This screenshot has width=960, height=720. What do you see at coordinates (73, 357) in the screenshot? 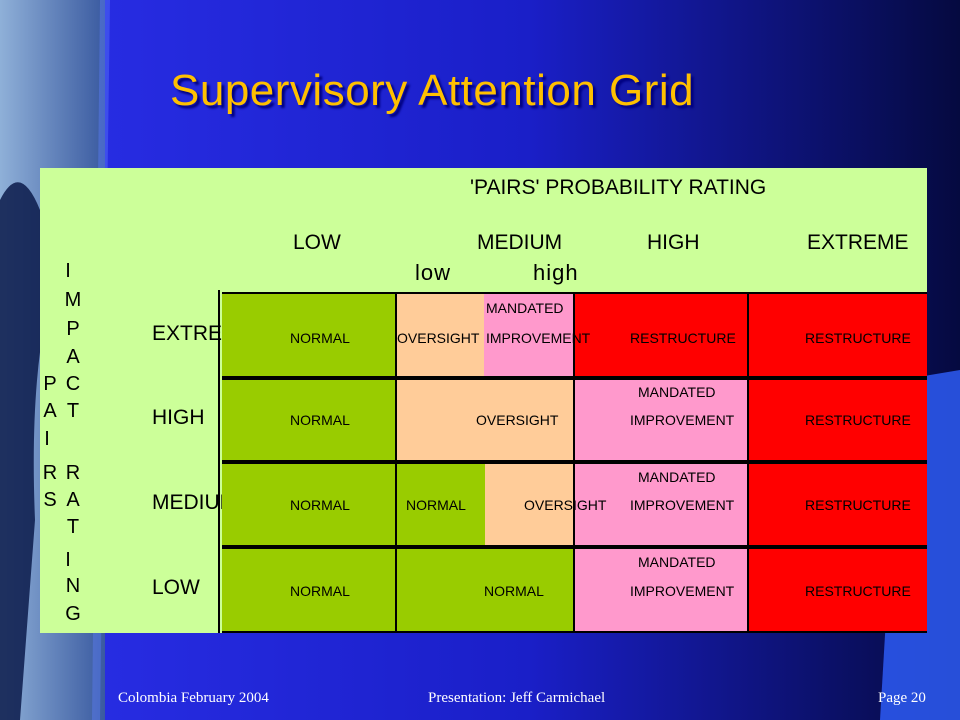
I see `impact-letter: A` at bounding box center [73, 357].